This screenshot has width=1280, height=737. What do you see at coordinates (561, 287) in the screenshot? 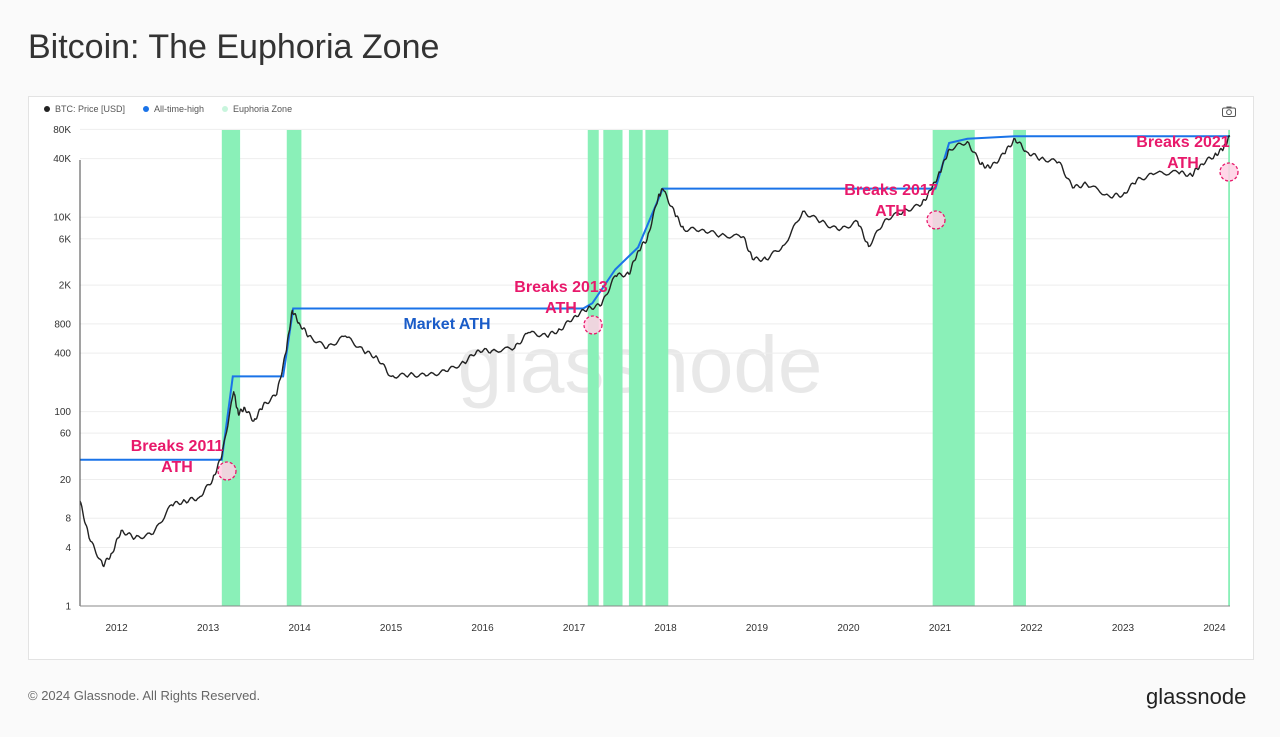
I see `annotation-label: Breaks 2013` at bounding box center [561, 287].